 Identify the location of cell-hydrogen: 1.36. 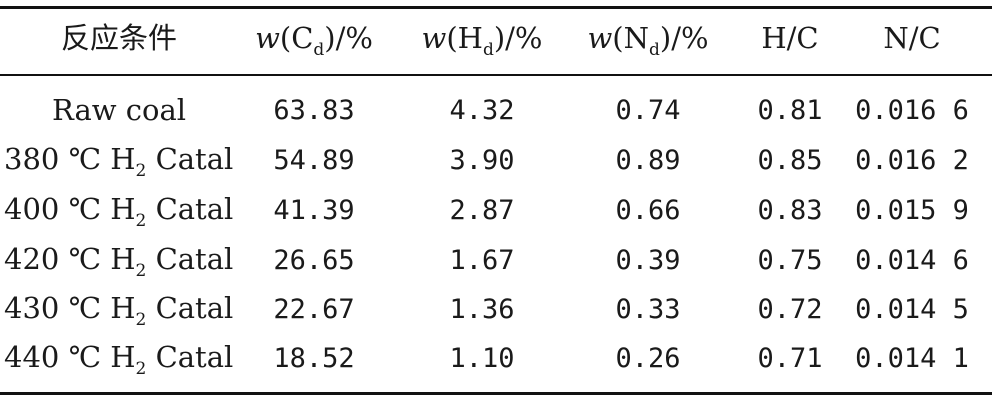
(482, 309).